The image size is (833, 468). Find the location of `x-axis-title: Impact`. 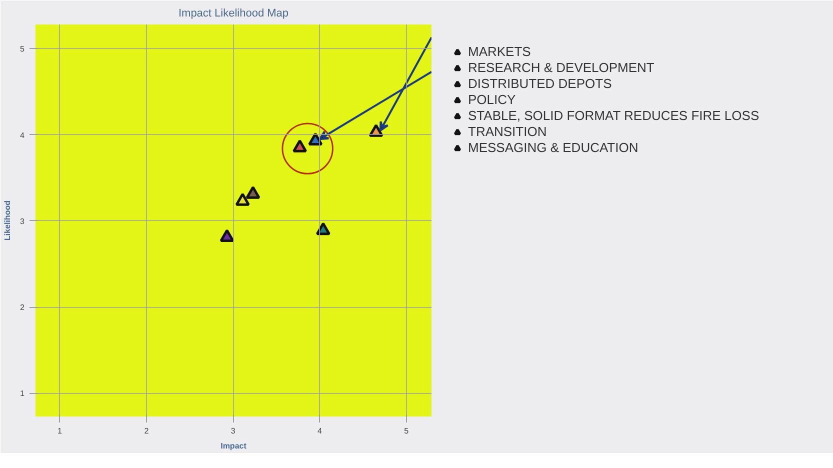

x-axis-title: Impact is located at coordinates (233, 446).